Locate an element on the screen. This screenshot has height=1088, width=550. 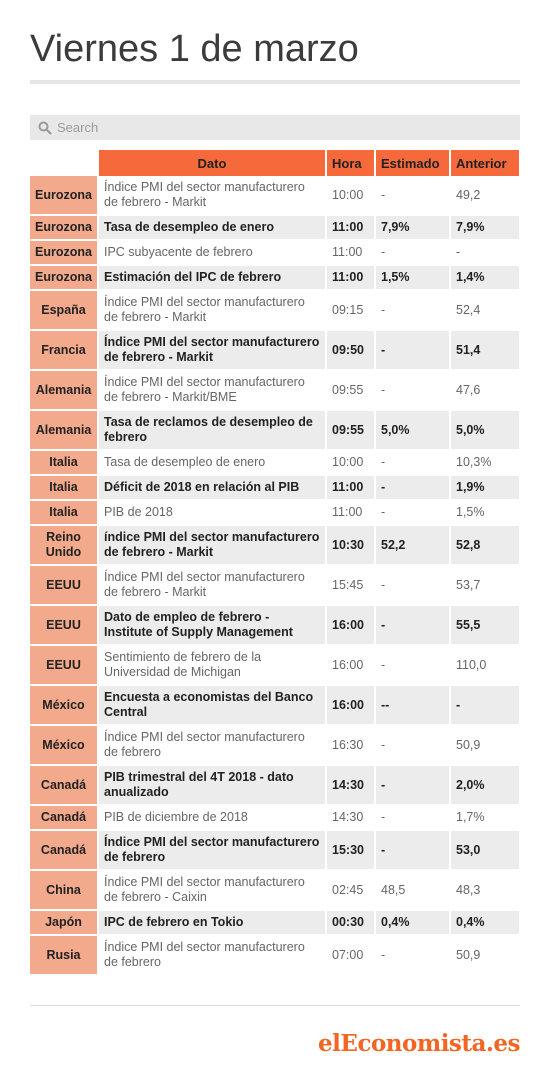
row-estimado: 48,5 is located at coordinates (413, 891).